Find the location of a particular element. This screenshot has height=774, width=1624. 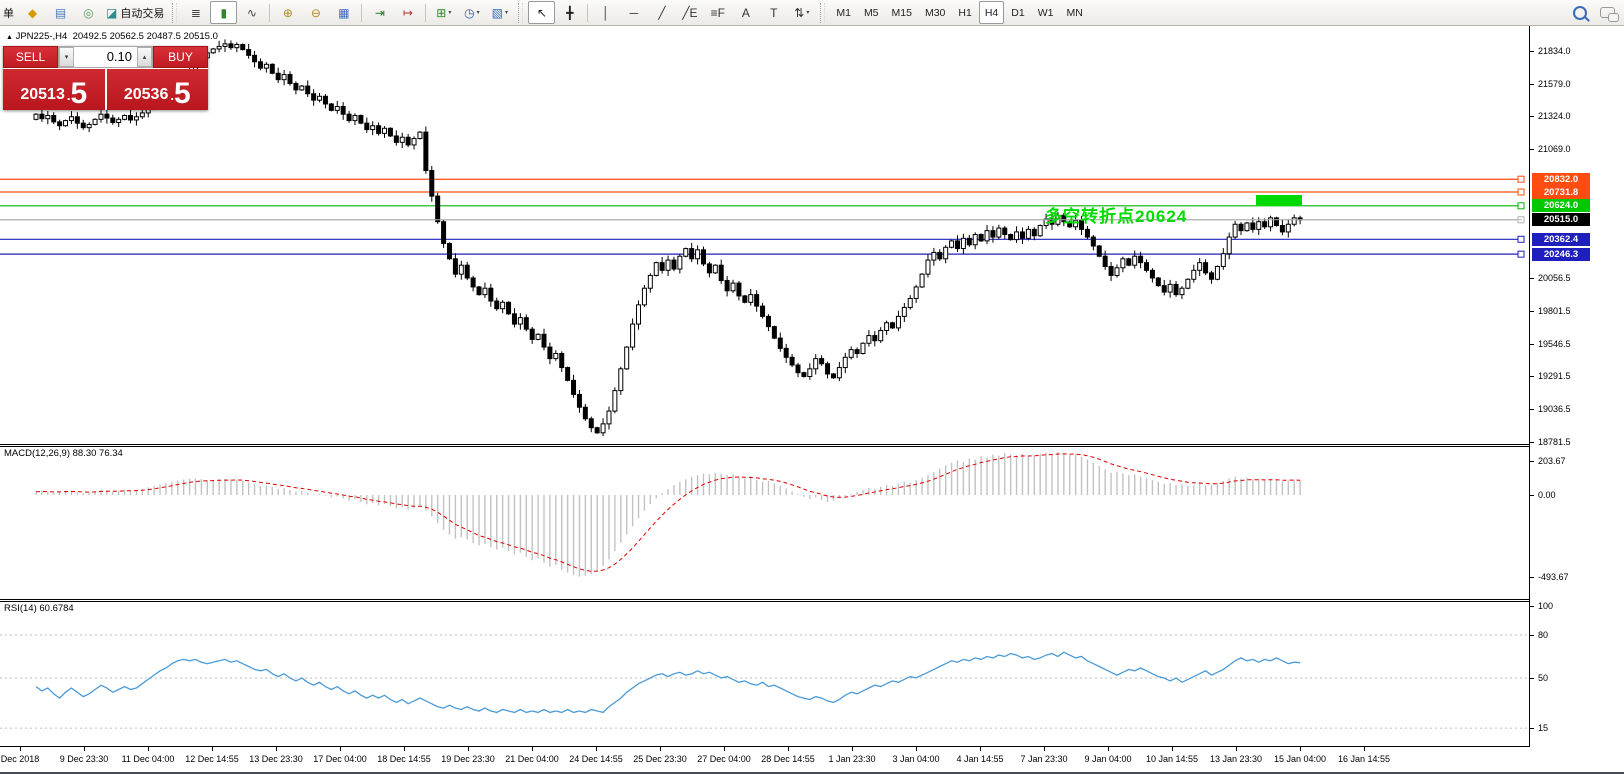

timeframe-h1: H1 is located at coordinates (965, 12).